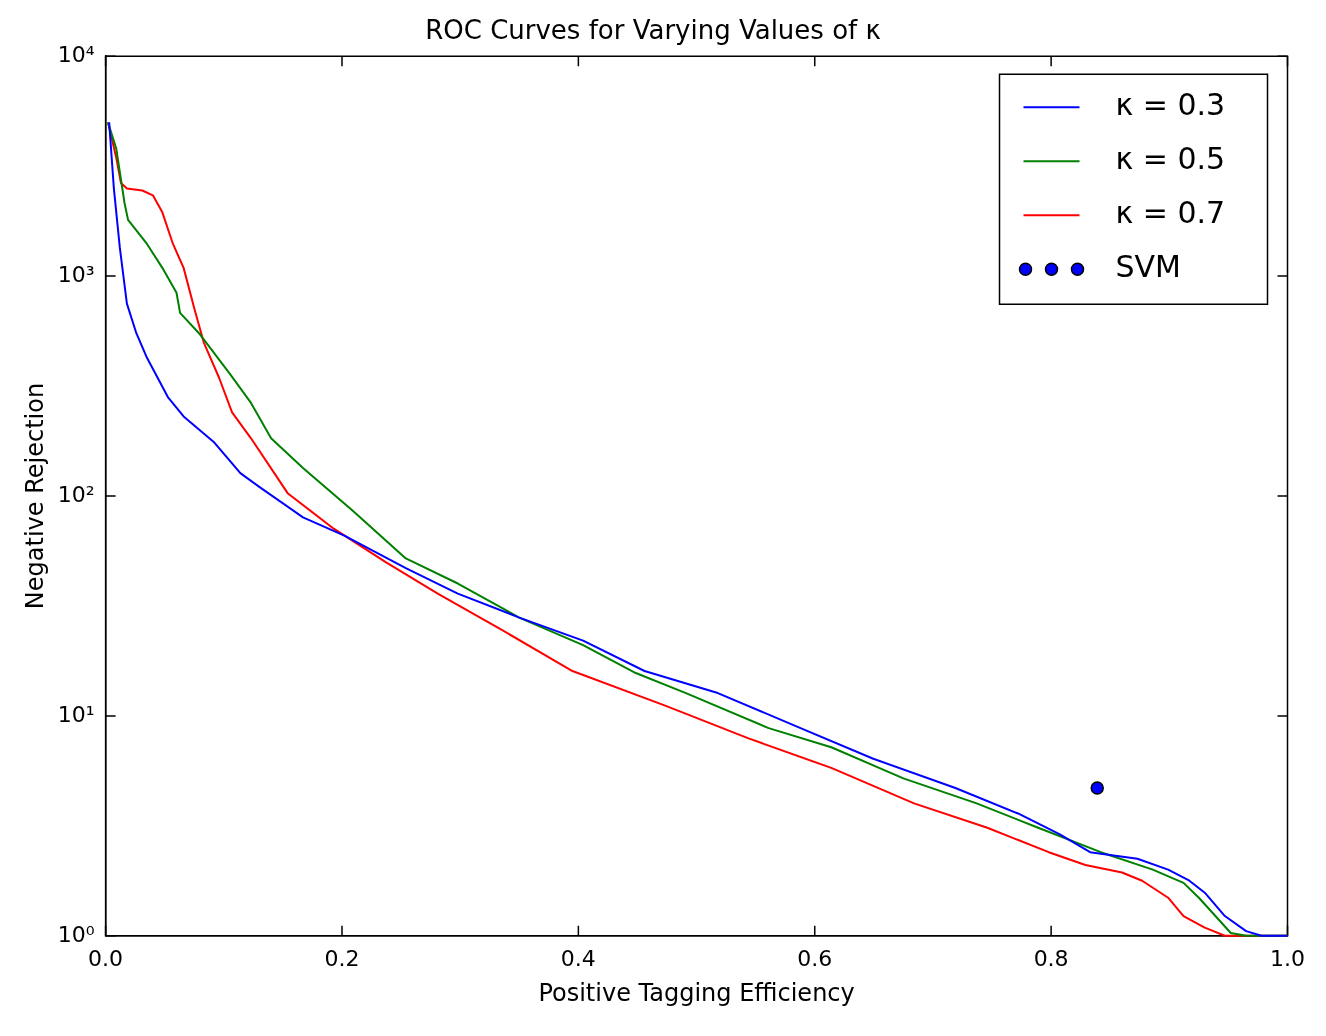 This screenshot has width=1326, height=1036. Describe the element at coordinates (815, 958) in the screenshot. I see `x-tick-label: 0.6` at that location.